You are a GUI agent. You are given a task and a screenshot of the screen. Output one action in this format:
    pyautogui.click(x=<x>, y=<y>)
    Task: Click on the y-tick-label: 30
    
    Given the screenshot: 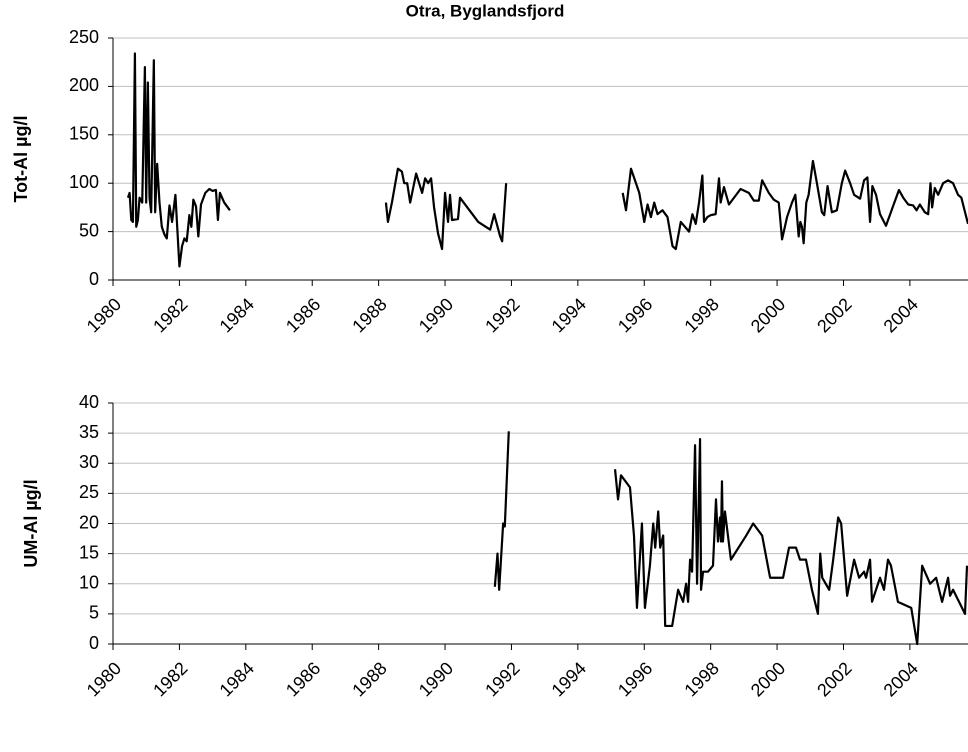 What is the action you would take?
    pyautogui.click(x=89, y=462)
    